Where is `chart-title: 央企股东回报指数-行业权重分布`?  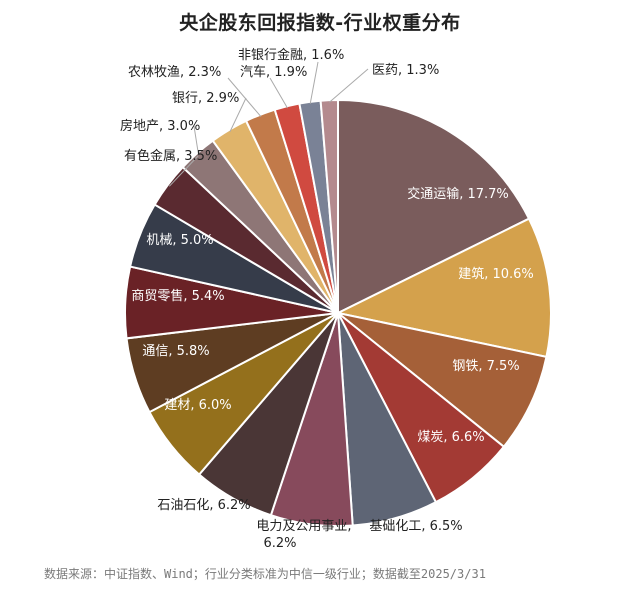 chart-title: 央企股东回报指数-行业权重分布 is located at coordinates (320, 23).